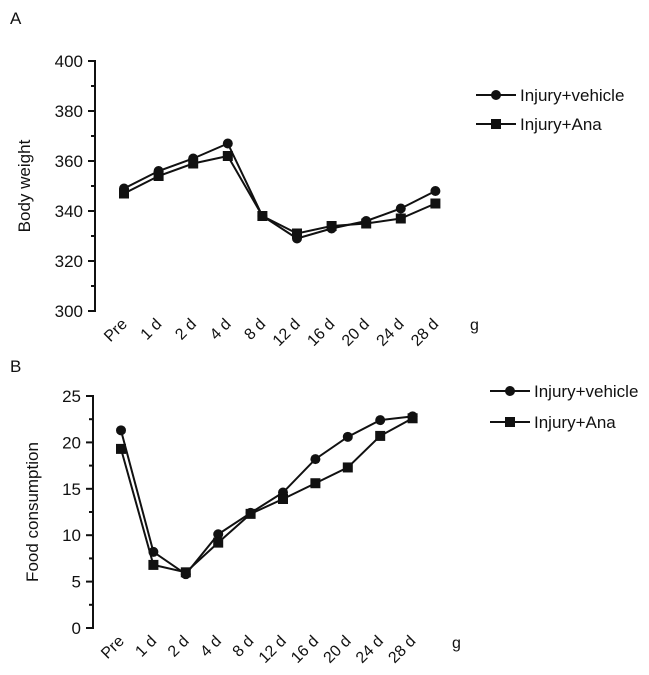 The height and width of the screenshot is (675, 649). Describe the element at coordinates (76, 628) in the screenshot. I see `y-tick-label: 0` at that location.